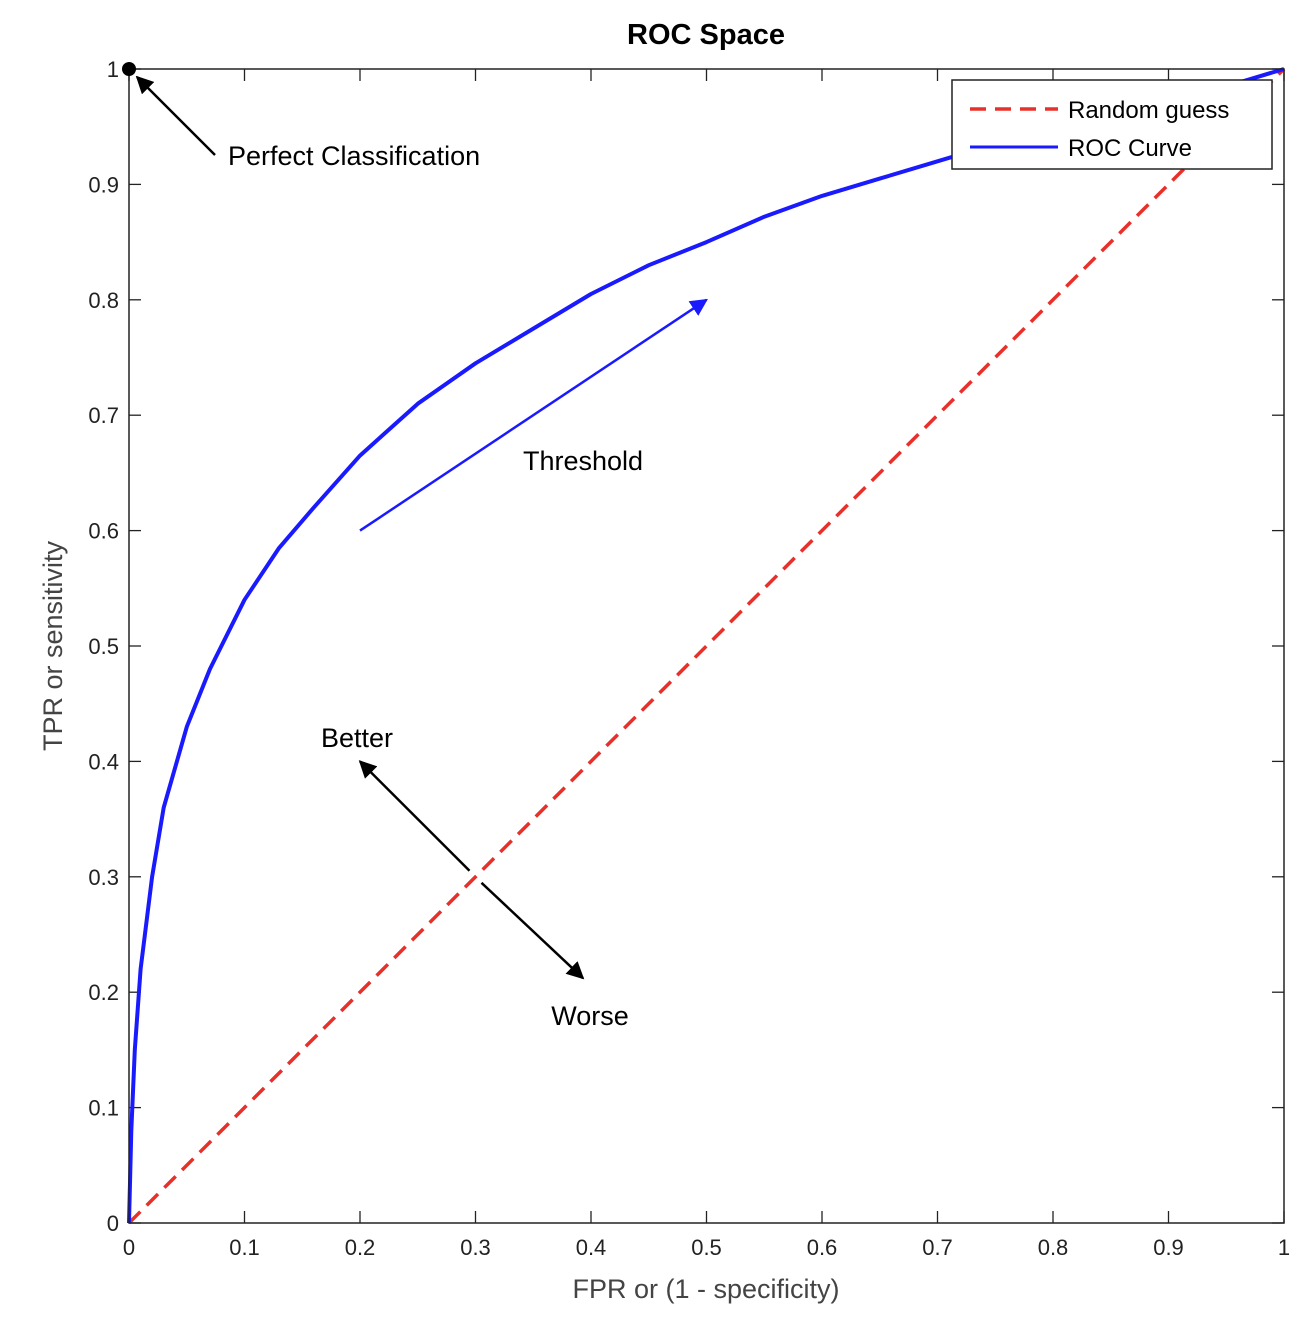 This screenshot has height=1319, width=1315. I want to click on y-tick-label: 0.8, so click(103, 300).